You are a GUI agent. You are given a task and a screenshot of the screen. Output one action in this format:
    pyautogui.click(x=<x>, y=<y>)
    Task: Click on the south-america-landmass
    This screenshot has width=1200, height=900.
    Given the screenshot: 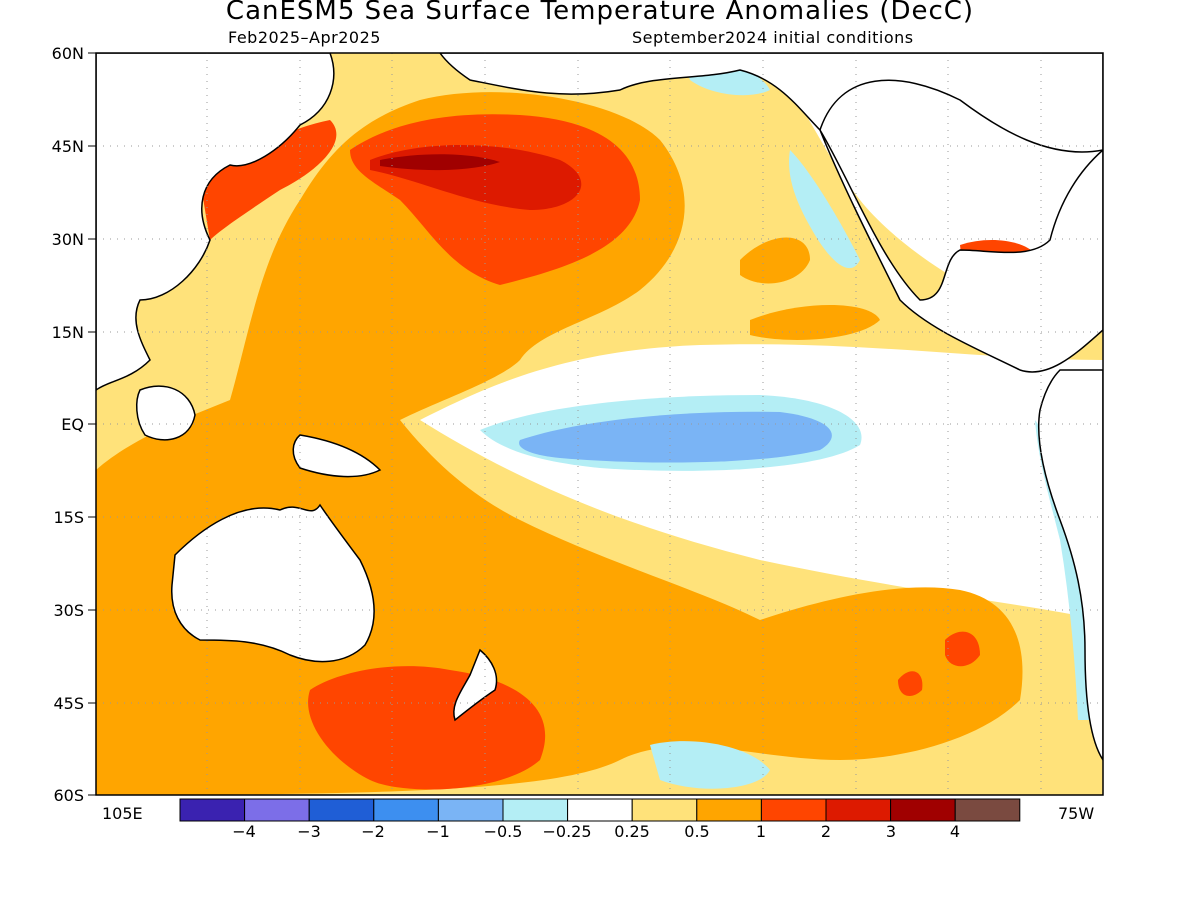 What is the action you would take?
    pyautogui.click(x=1070, y=565)
    